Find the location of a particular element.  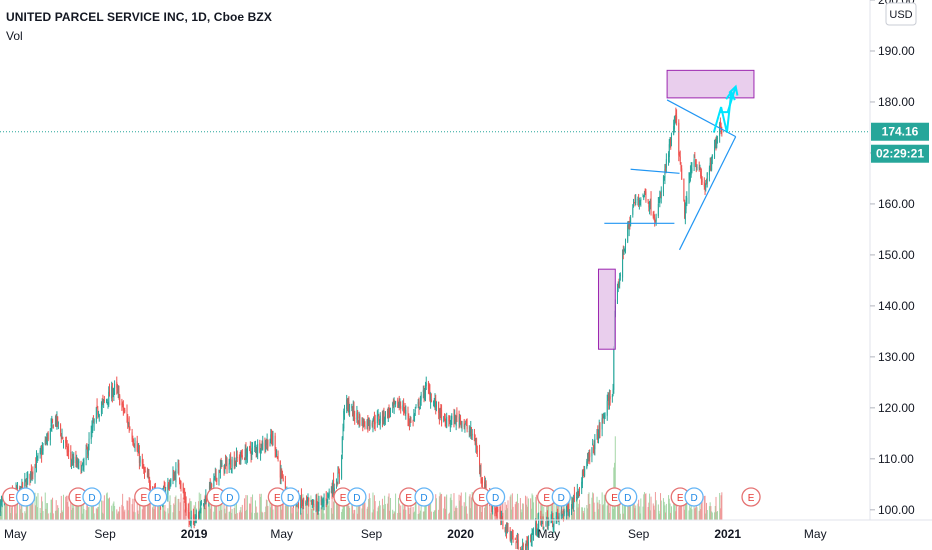

time-scale: May Sep 2019 May Sep 2020 May Sep 2021 May is located at coordinates (415, 534).